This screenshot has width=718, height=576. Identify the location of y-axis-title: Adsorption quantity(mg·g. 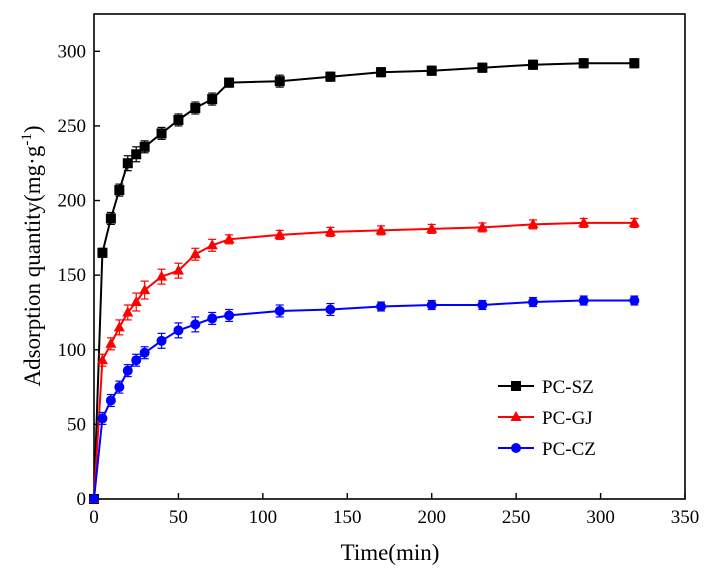
(32, 265).